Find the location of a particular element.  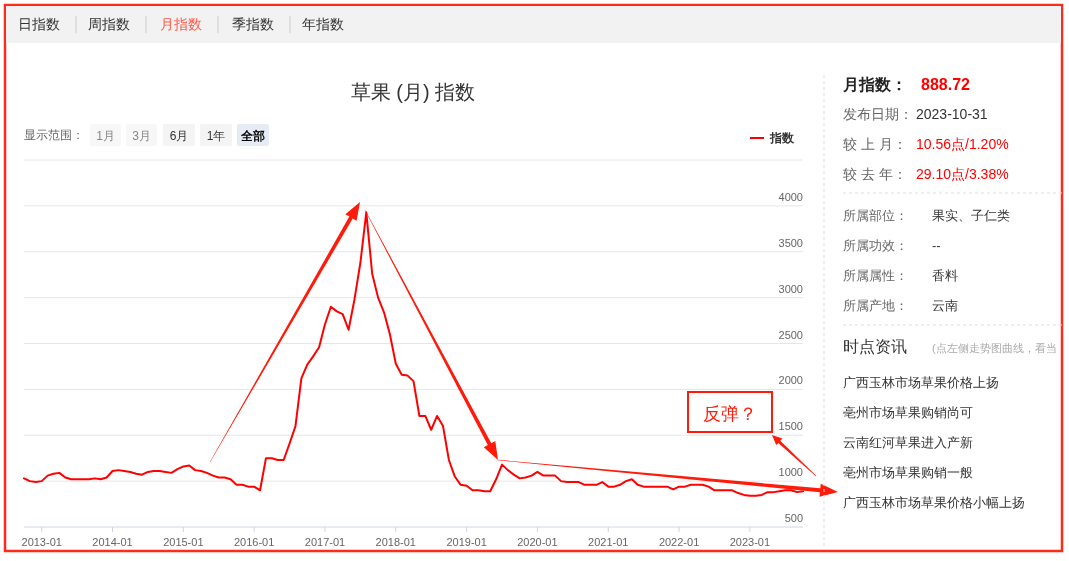

y-tick-label: 1500 is located at coordinates (790, 426).